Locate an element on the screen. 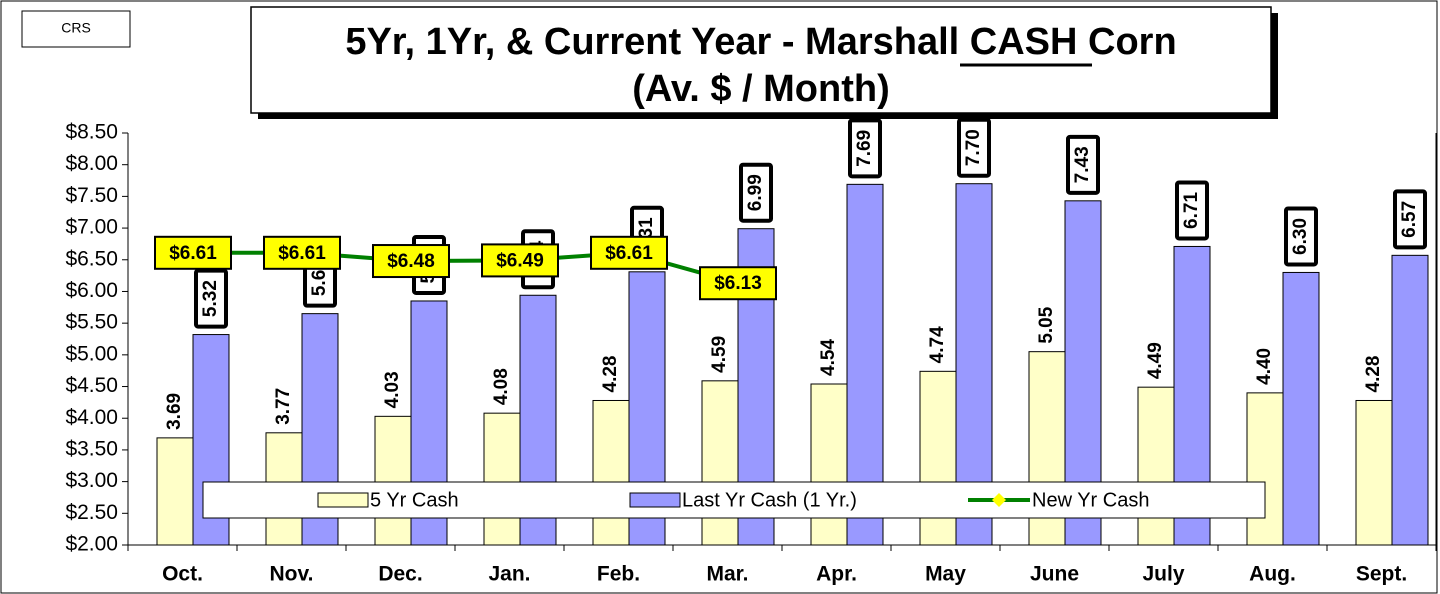 The height and width of the screenshot is (594, 1440). value-label: 7.43 is located at coordinates (1082, 164).